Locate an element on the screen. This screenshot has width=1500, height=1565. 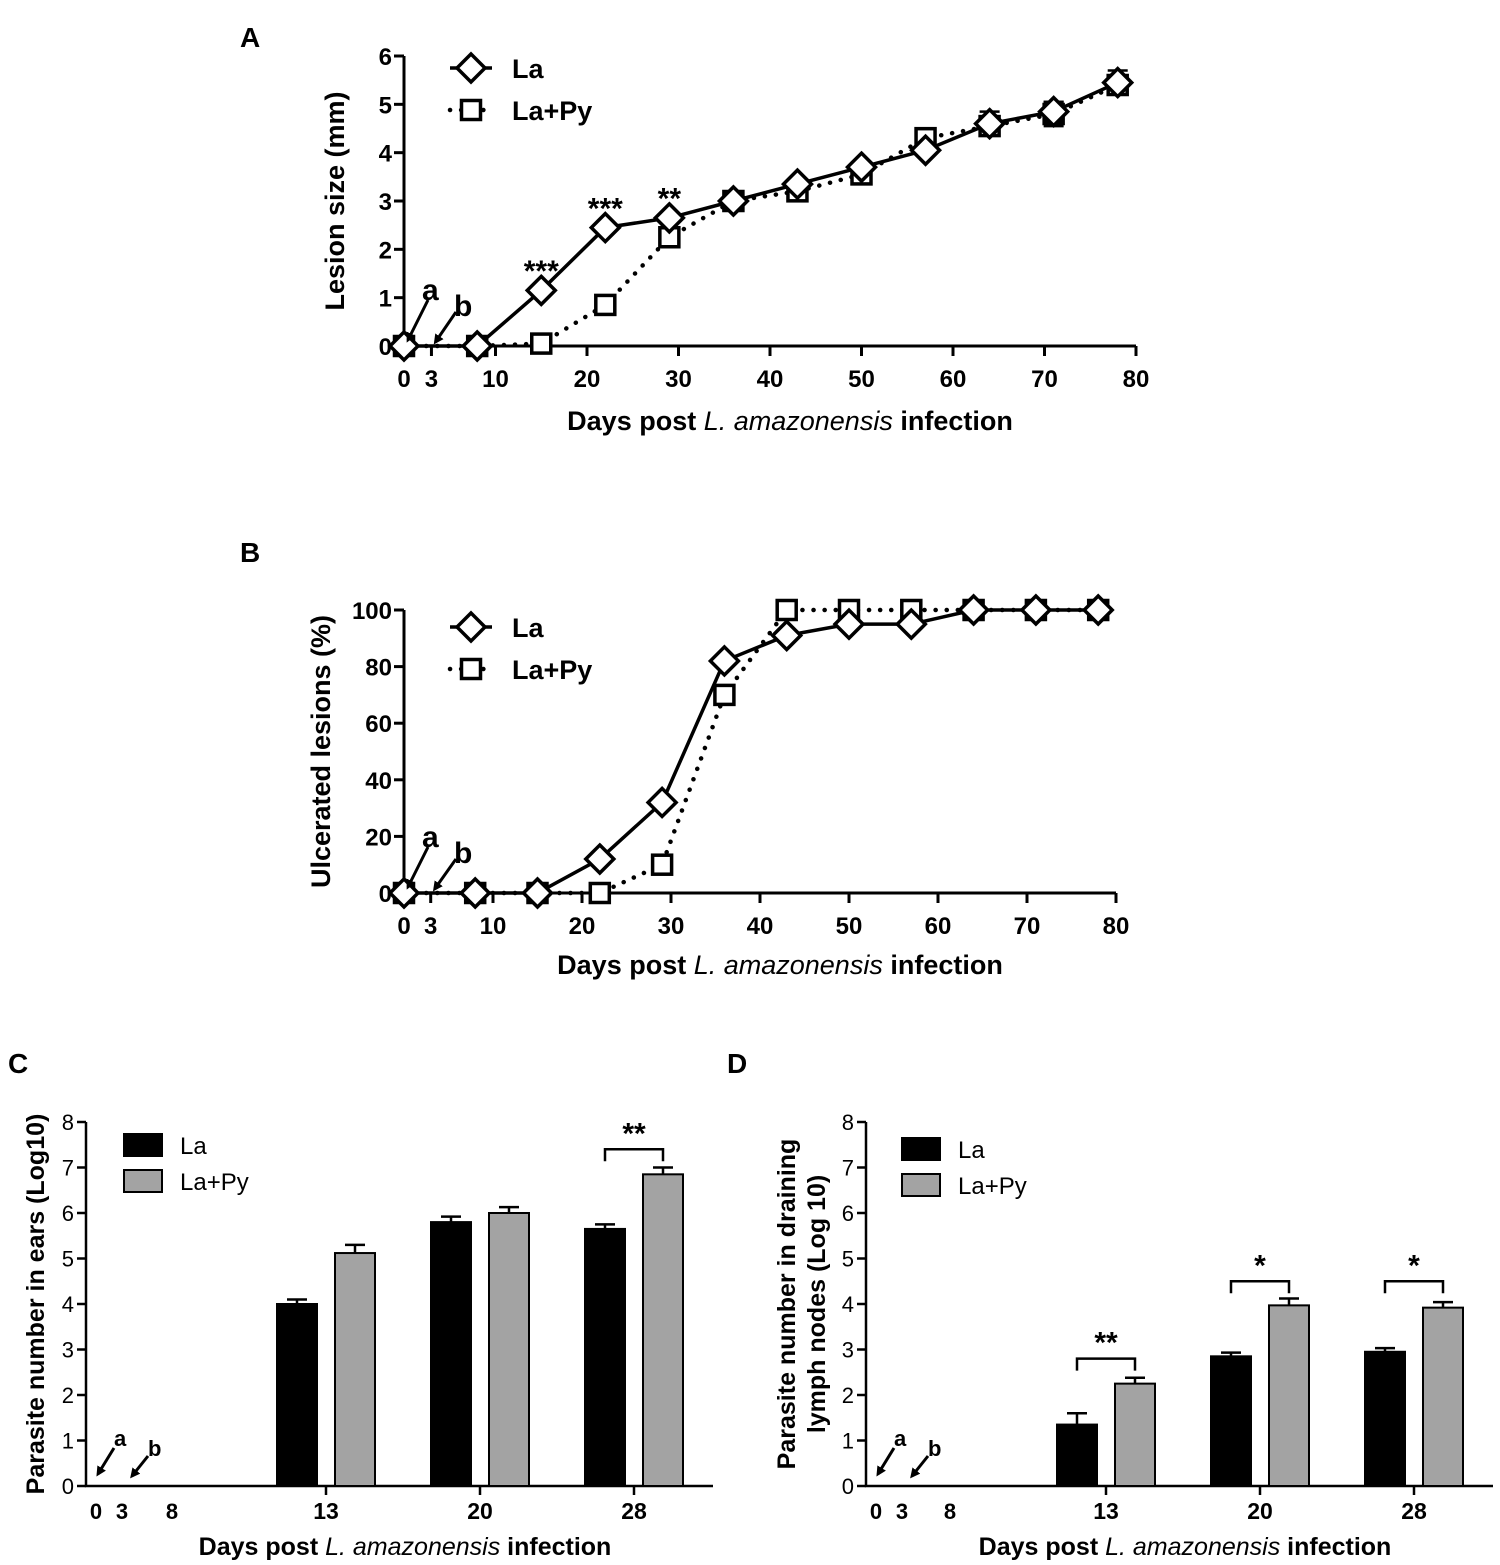
y-tick-label: 2 is located at coordinates (68, 1395).